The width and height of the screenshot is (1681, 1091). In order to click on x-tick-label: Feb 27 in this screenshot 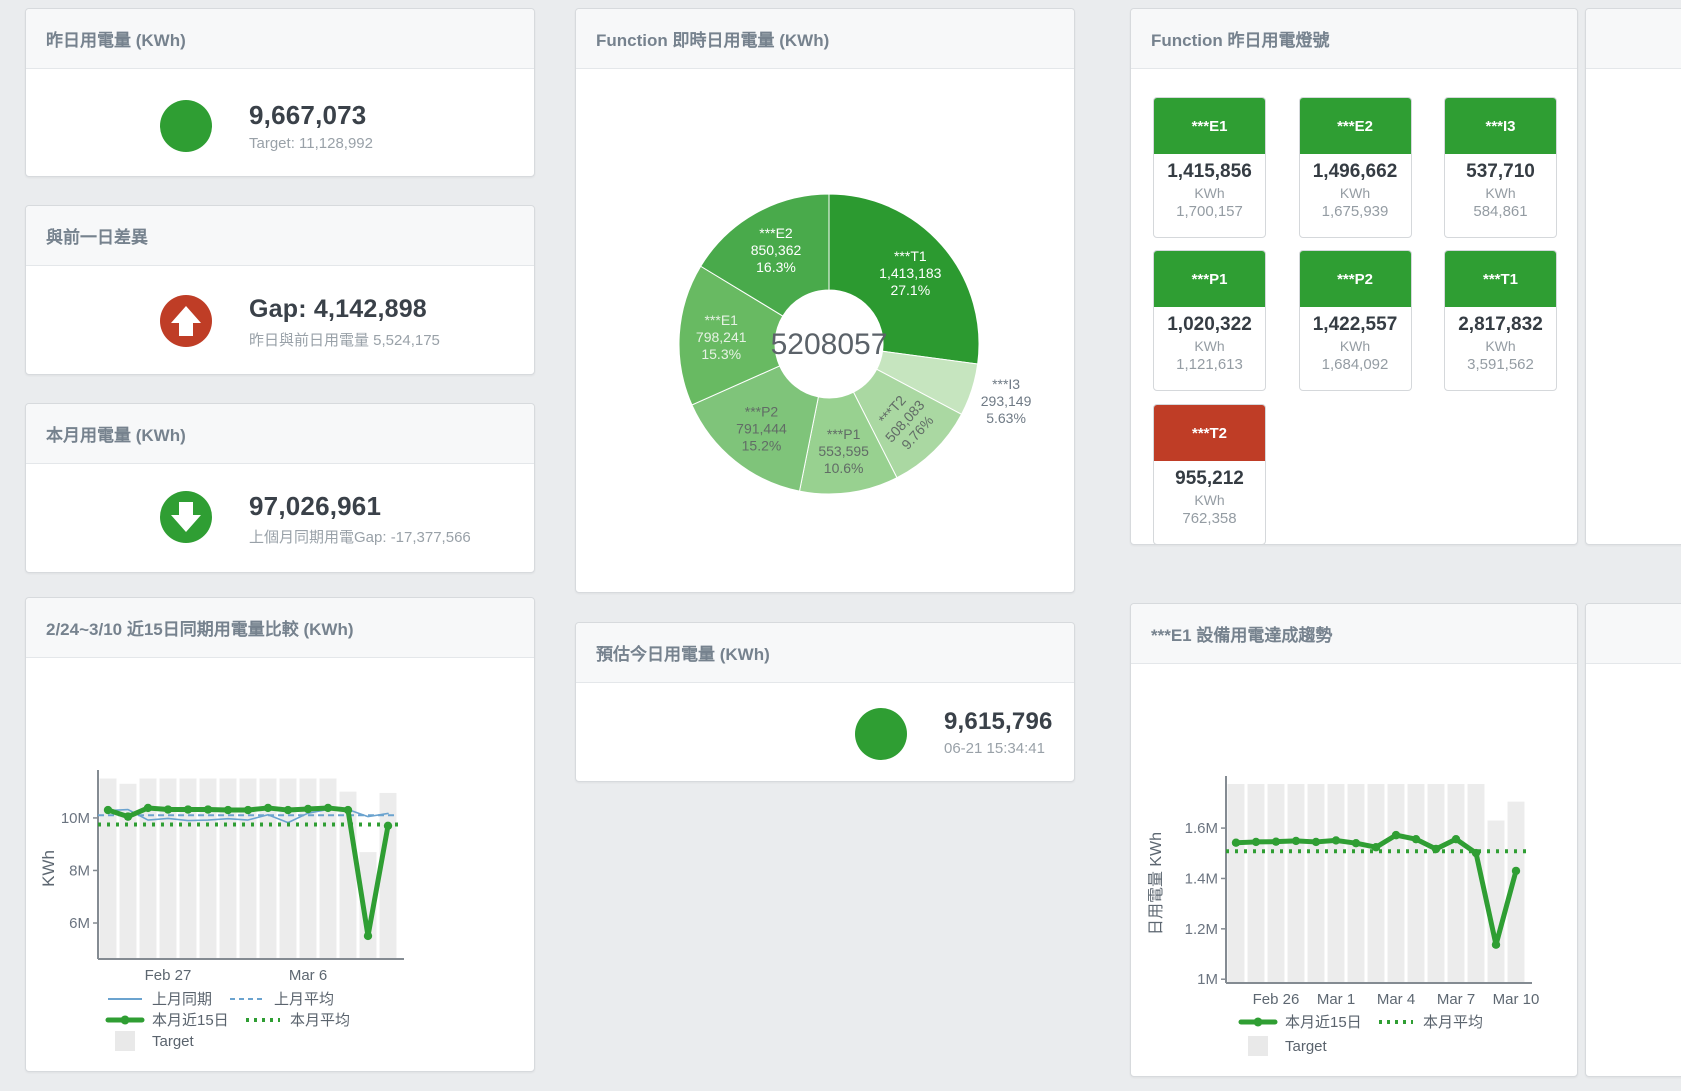, I will do `click(168, 975)`.